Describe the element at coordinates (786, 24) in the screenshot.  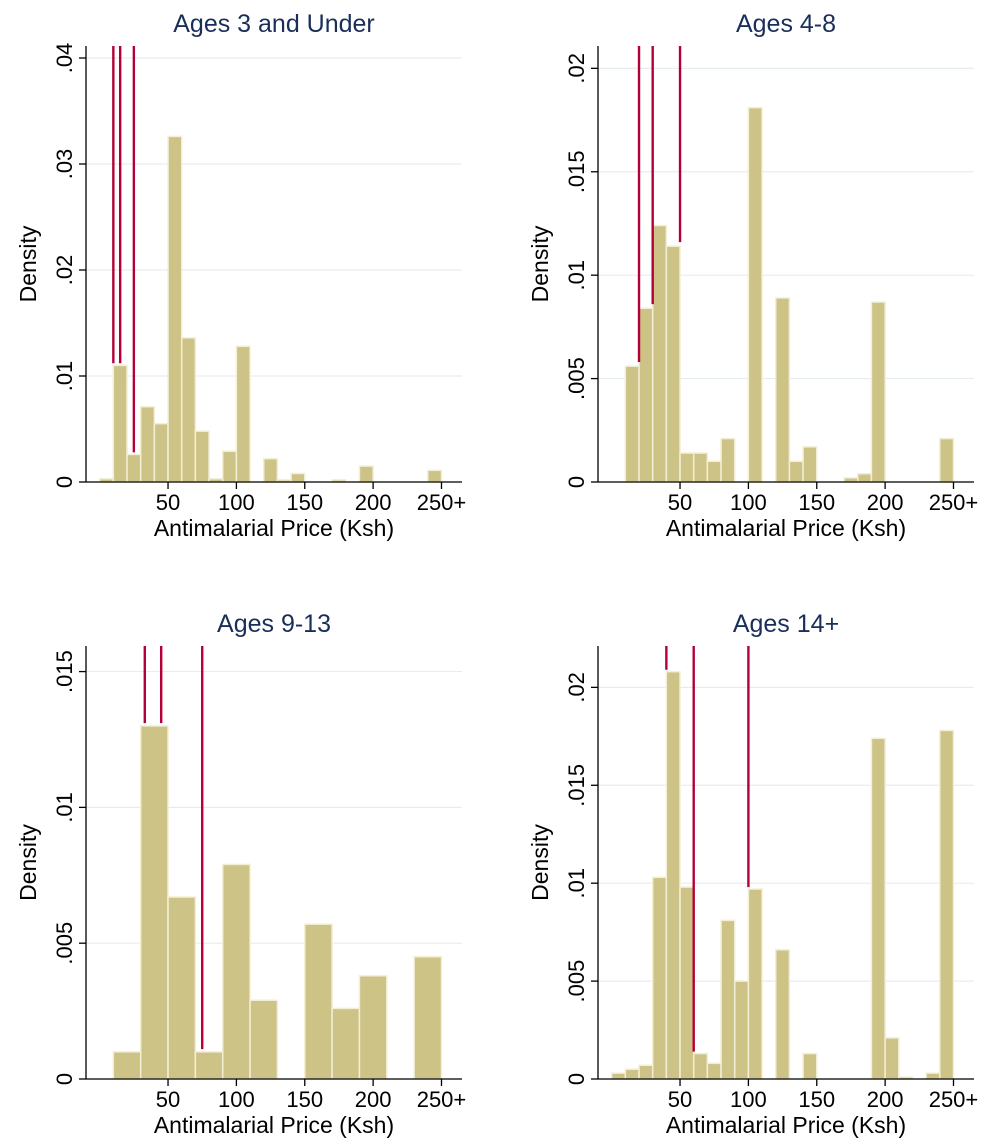
I see `panel-title: Ages 4-8` at that location.